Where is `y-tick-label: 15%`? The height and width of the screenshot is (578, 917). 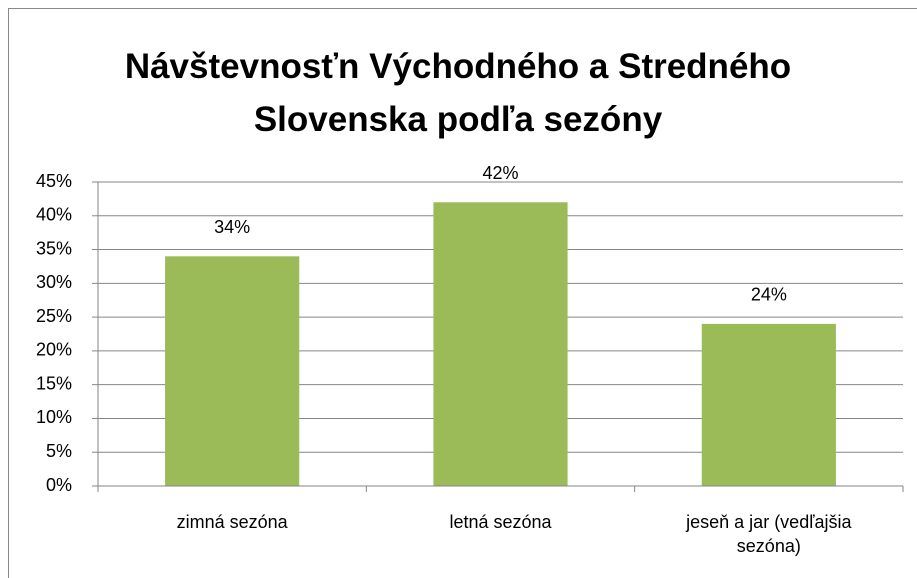
y-tick-label: 15% is located at coordinates (54, 383).